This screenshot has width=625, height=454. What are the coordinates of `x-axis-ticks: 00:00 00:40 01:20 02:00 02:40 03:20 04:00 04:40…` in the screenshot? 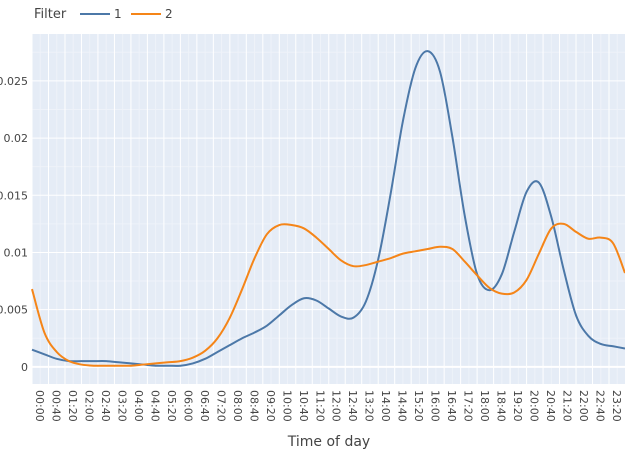 It's located at (328, 406).